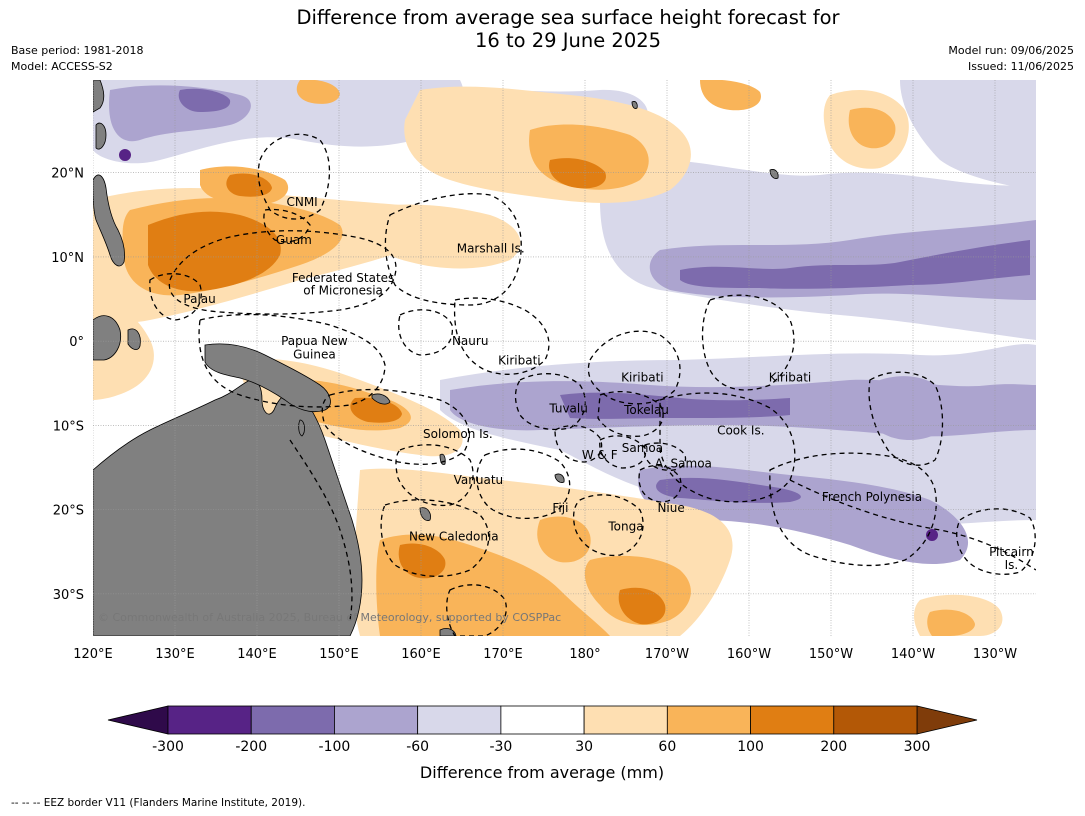 This screenshot has height=816, width=1085. I want to click on place-label: CNMI, so click(301, 202).